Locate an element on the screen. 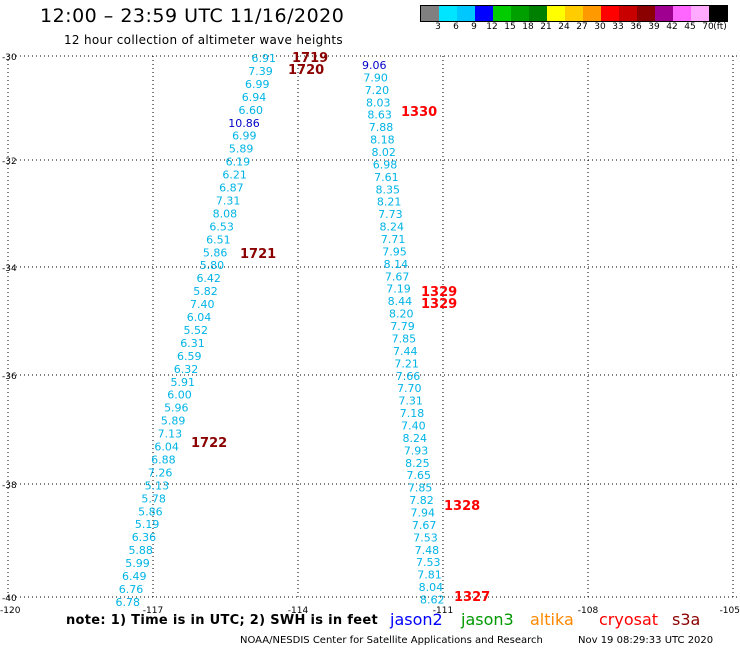 This screenshot has width=740, height=650. wave-height-value: 5.19 is located at coordinates (147, 524).